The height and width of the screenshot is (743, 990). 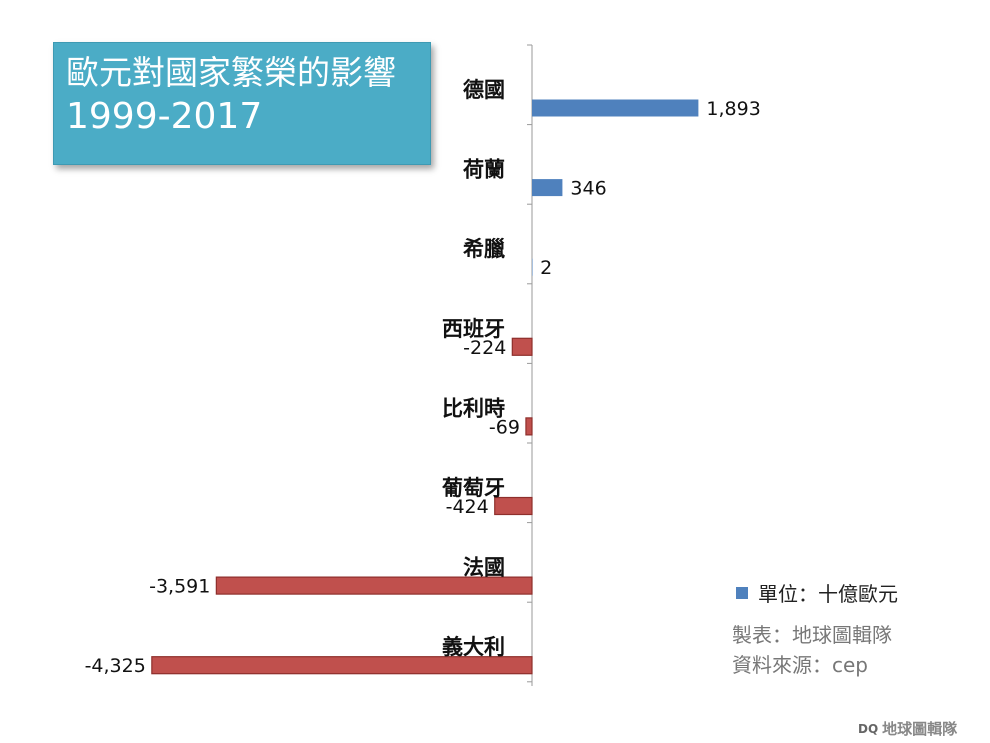 What do you see at coordinates (812, 635) in the screenshot?
I see `made-by-text: 製表：地球圖輯隊` at bounding box center [812, 635].